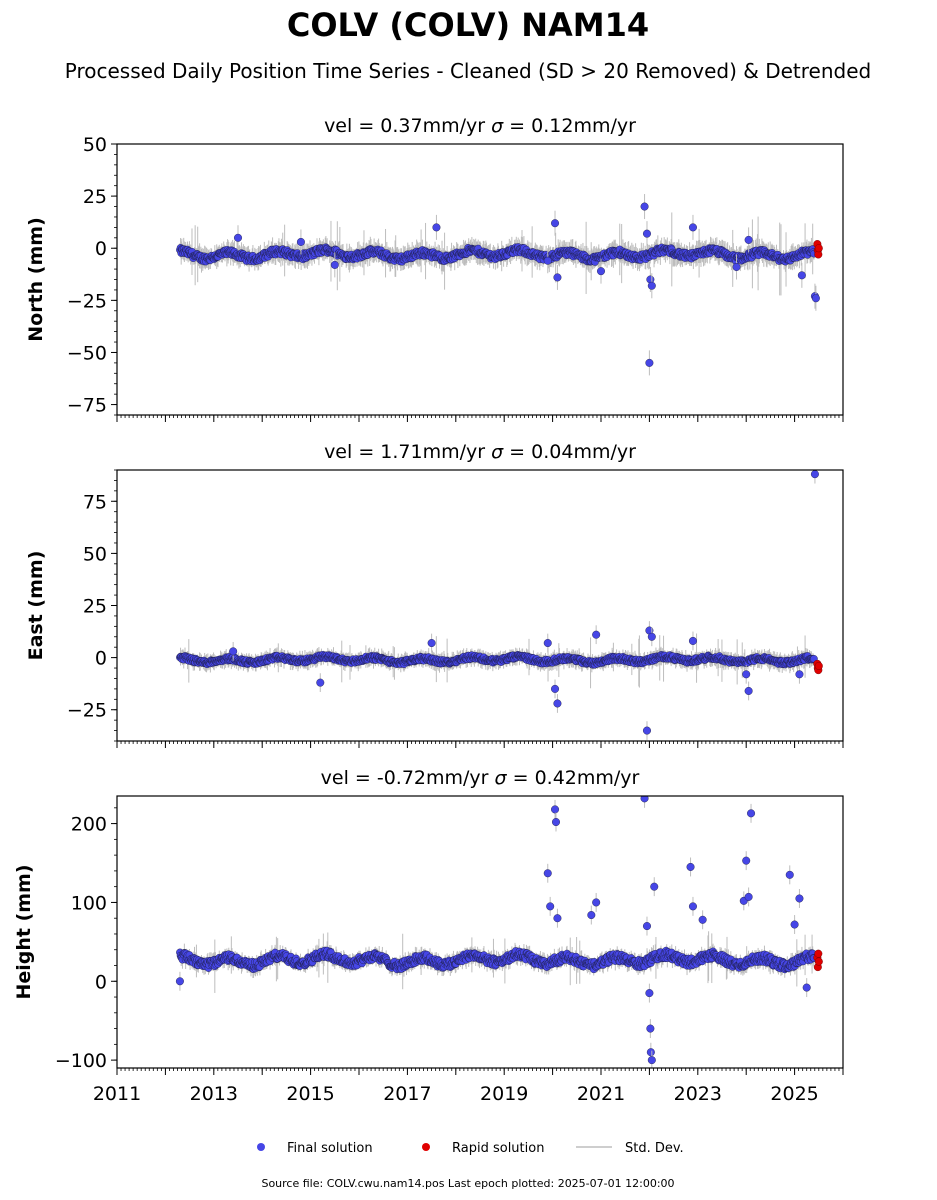  Describe the element at coordinates (36, 606) in the screenshot. I see `y-axis-label: East (mm)` at that location.